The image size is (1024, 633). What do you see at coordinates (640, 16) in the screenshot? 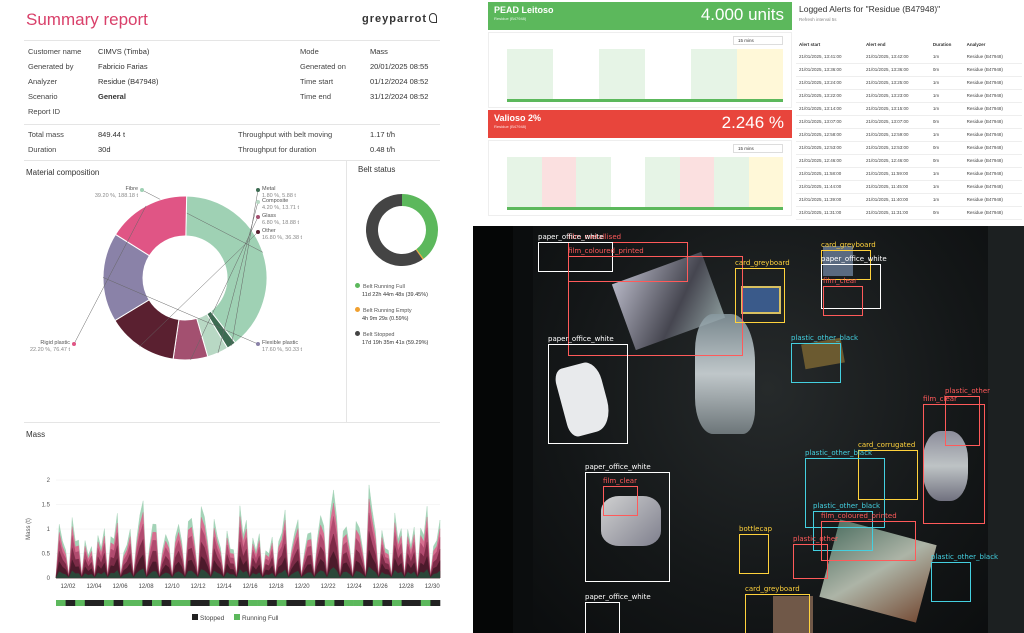
I see `alert-header: PEAD Leitoso Residue (B47948) 4.000 units` at bounding box center [640, 16].